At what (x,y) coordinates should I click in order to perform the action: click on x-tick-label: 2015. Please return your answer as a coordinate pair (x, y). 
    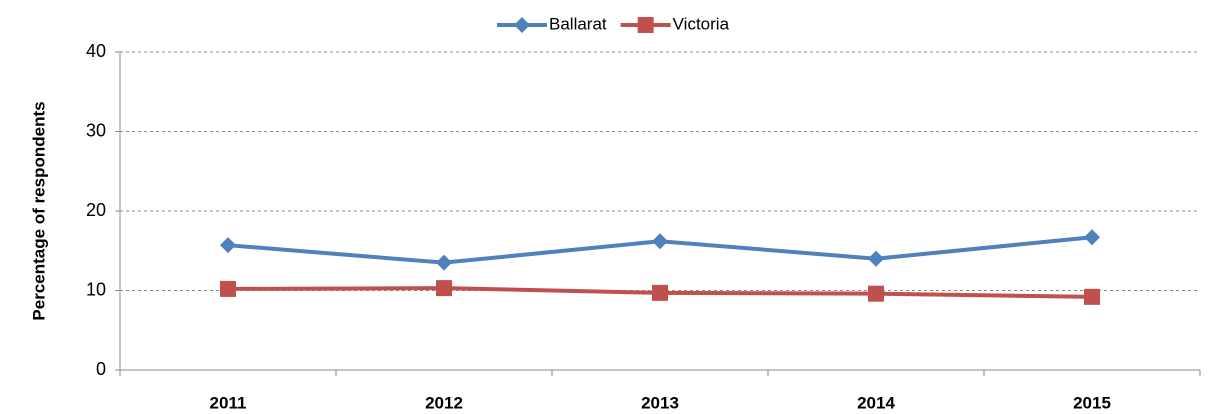
    Looking at the image, I should click on (1092, 402).